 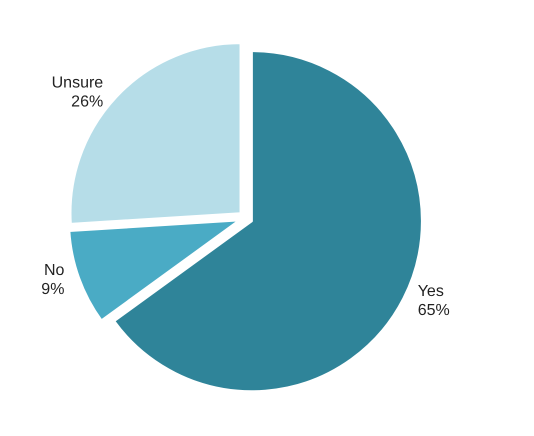 I want to click on slice-label: No, so click(x=54, y=271).